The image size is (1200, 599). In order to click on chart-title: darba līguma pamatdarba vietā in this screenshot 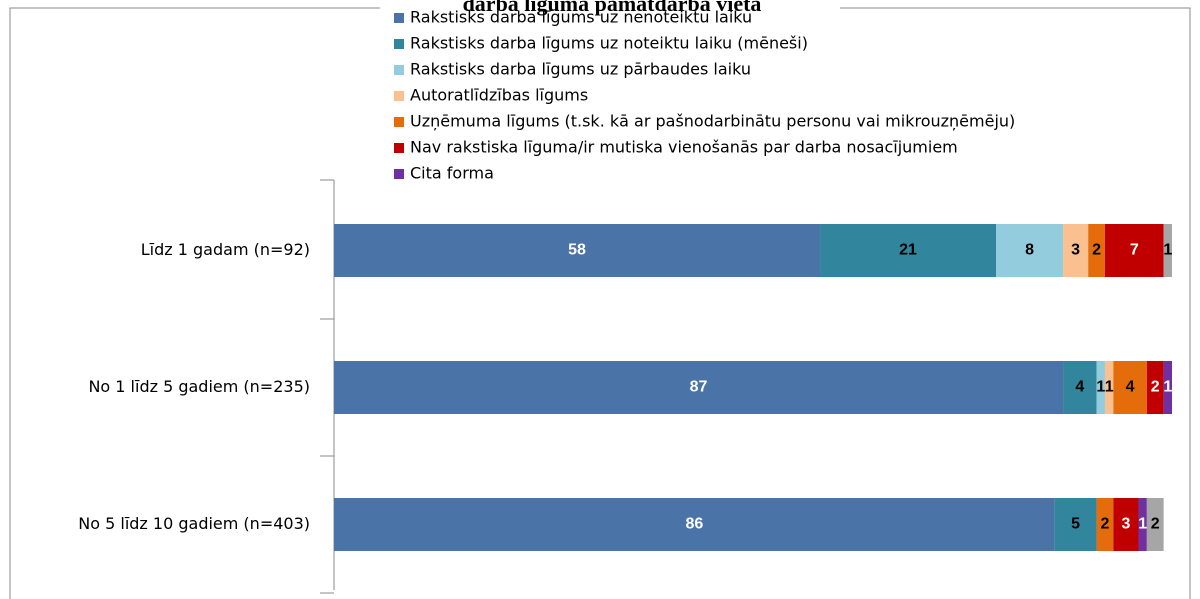, I will do `click(612, 8)`.